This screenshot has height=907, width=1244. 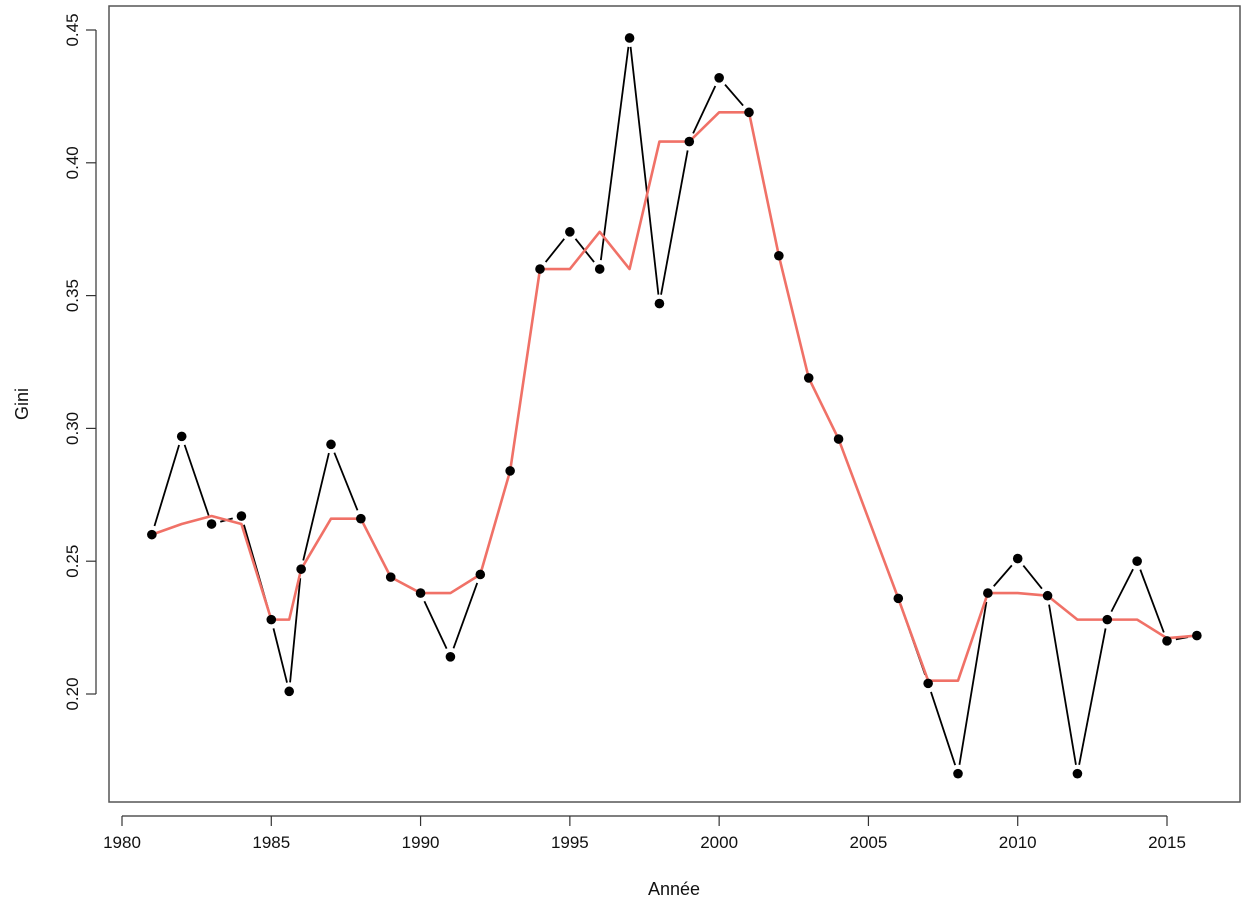 I want to click on y-tick-label: 0.45, so click(x=72, y=29).